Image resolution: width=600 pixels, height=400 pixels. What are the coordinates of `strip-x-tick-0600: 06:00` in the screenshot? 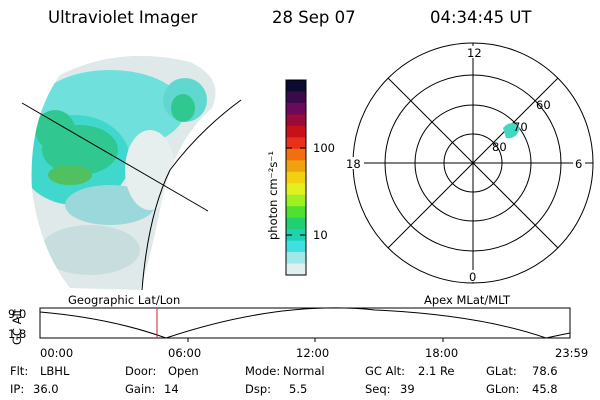 It's located at (184, 353).